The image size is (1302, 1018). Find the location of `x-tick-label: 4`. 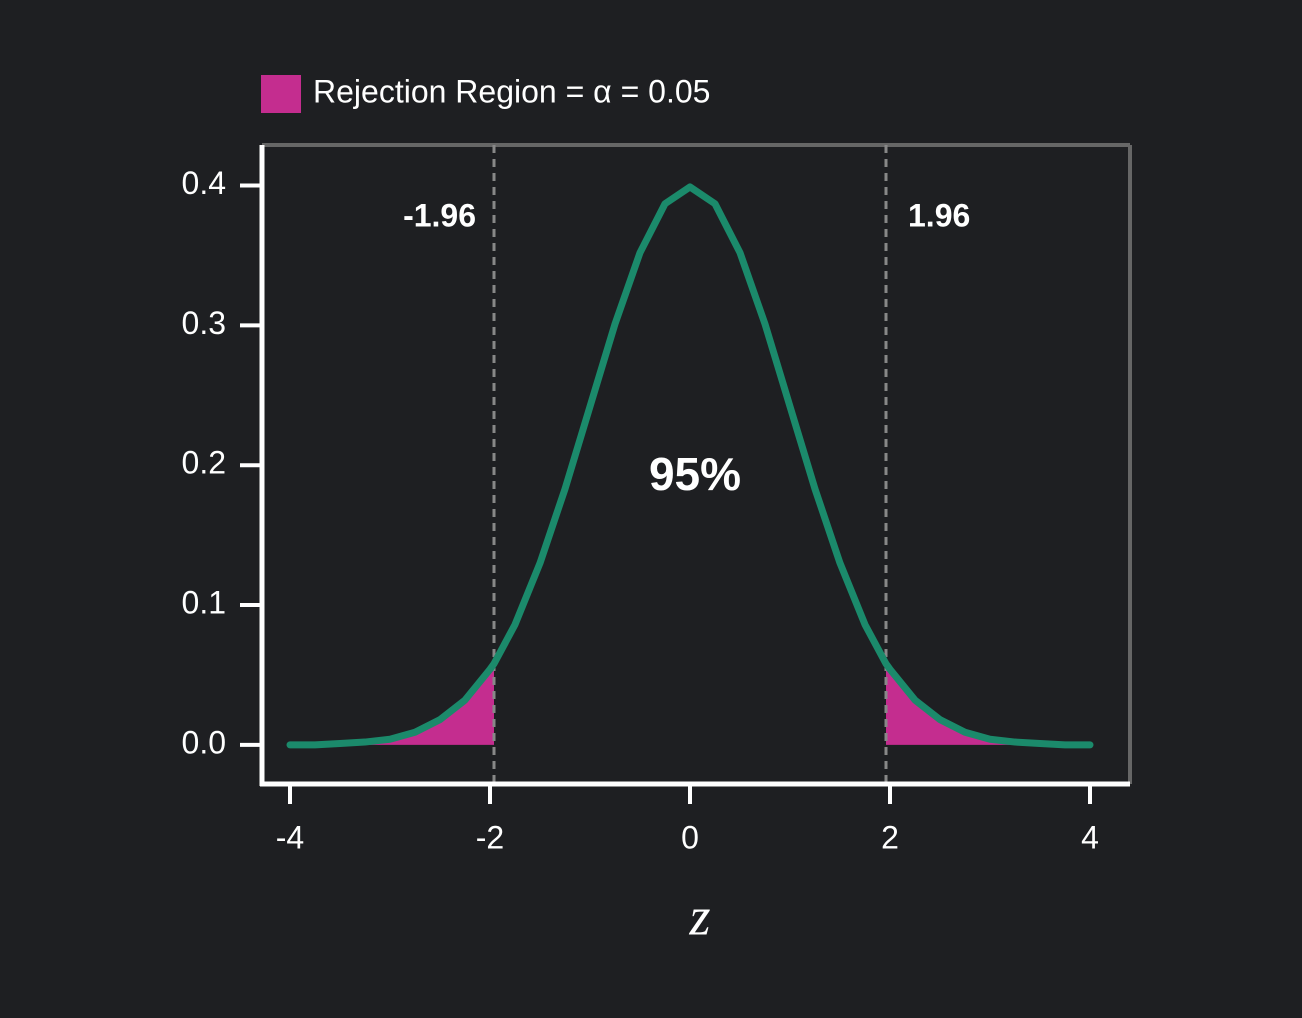

x-tick-label: 4 is located at coordinates (1090, 837).